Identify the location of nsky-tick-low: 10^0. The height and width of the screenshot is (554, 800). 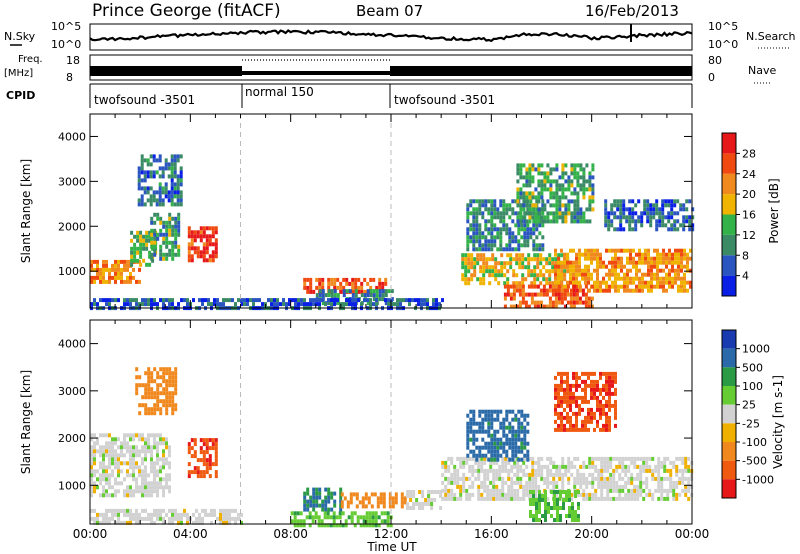
(66, 44).